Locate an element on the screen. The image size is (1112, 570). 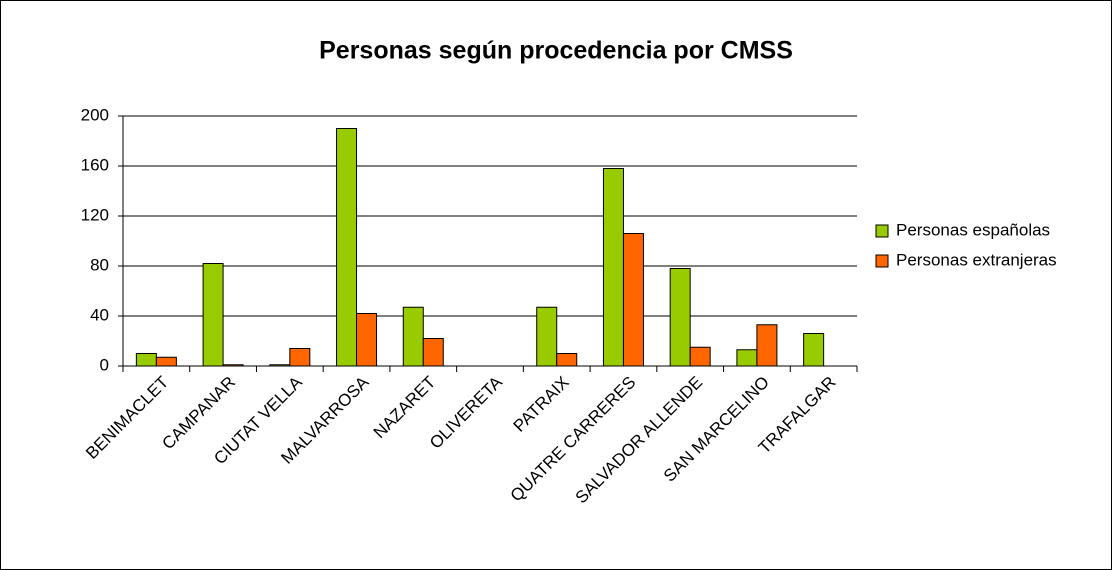
legend-label: Personas extranjeras is located at coordinates (976, 259).